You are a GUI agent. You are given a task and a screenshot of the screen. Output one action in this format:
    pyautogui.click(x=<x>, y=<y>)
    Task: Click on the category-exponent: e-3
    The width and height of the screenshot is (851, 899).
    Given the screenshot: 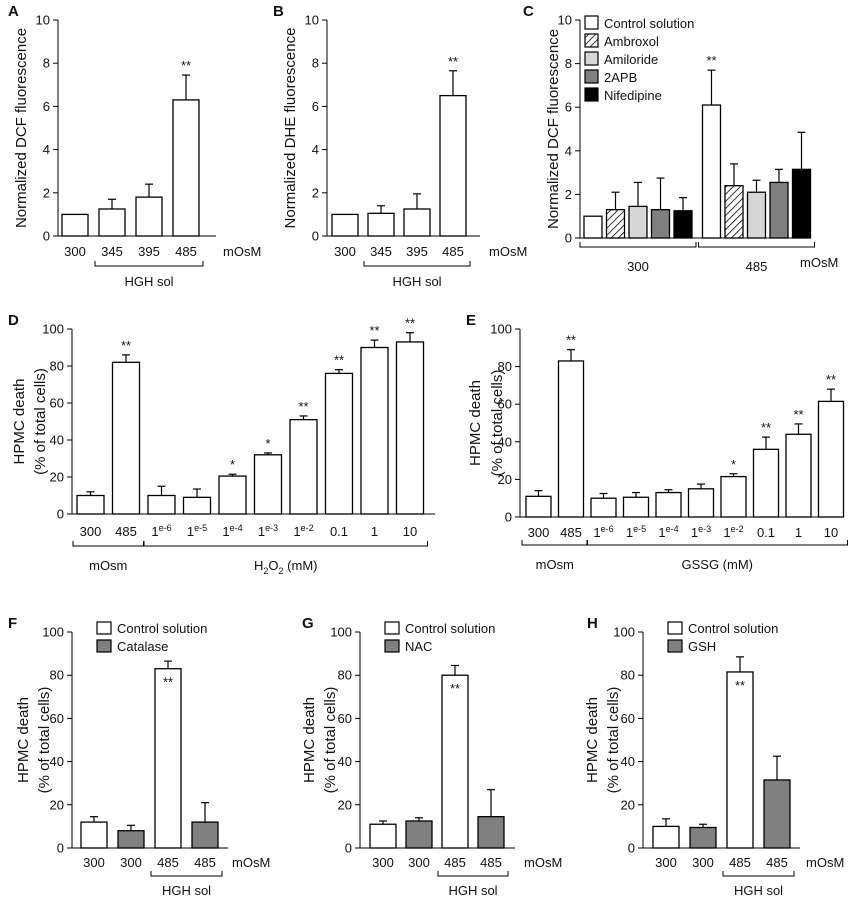 What is the action you would take?
    pyautogui.click(x=704, y=529)
    